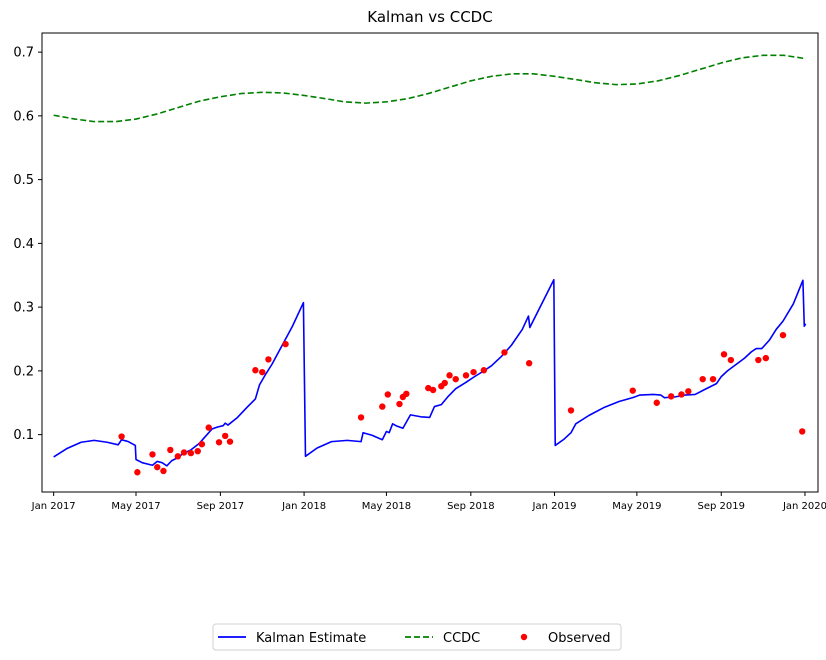 Image resolution: width=826 pixels, height=660 pixels. What do you see at coordinates (220, 506) in the screenshot?
I see `x-tick-label: Sep 2017` at bounding box center [220, 506].